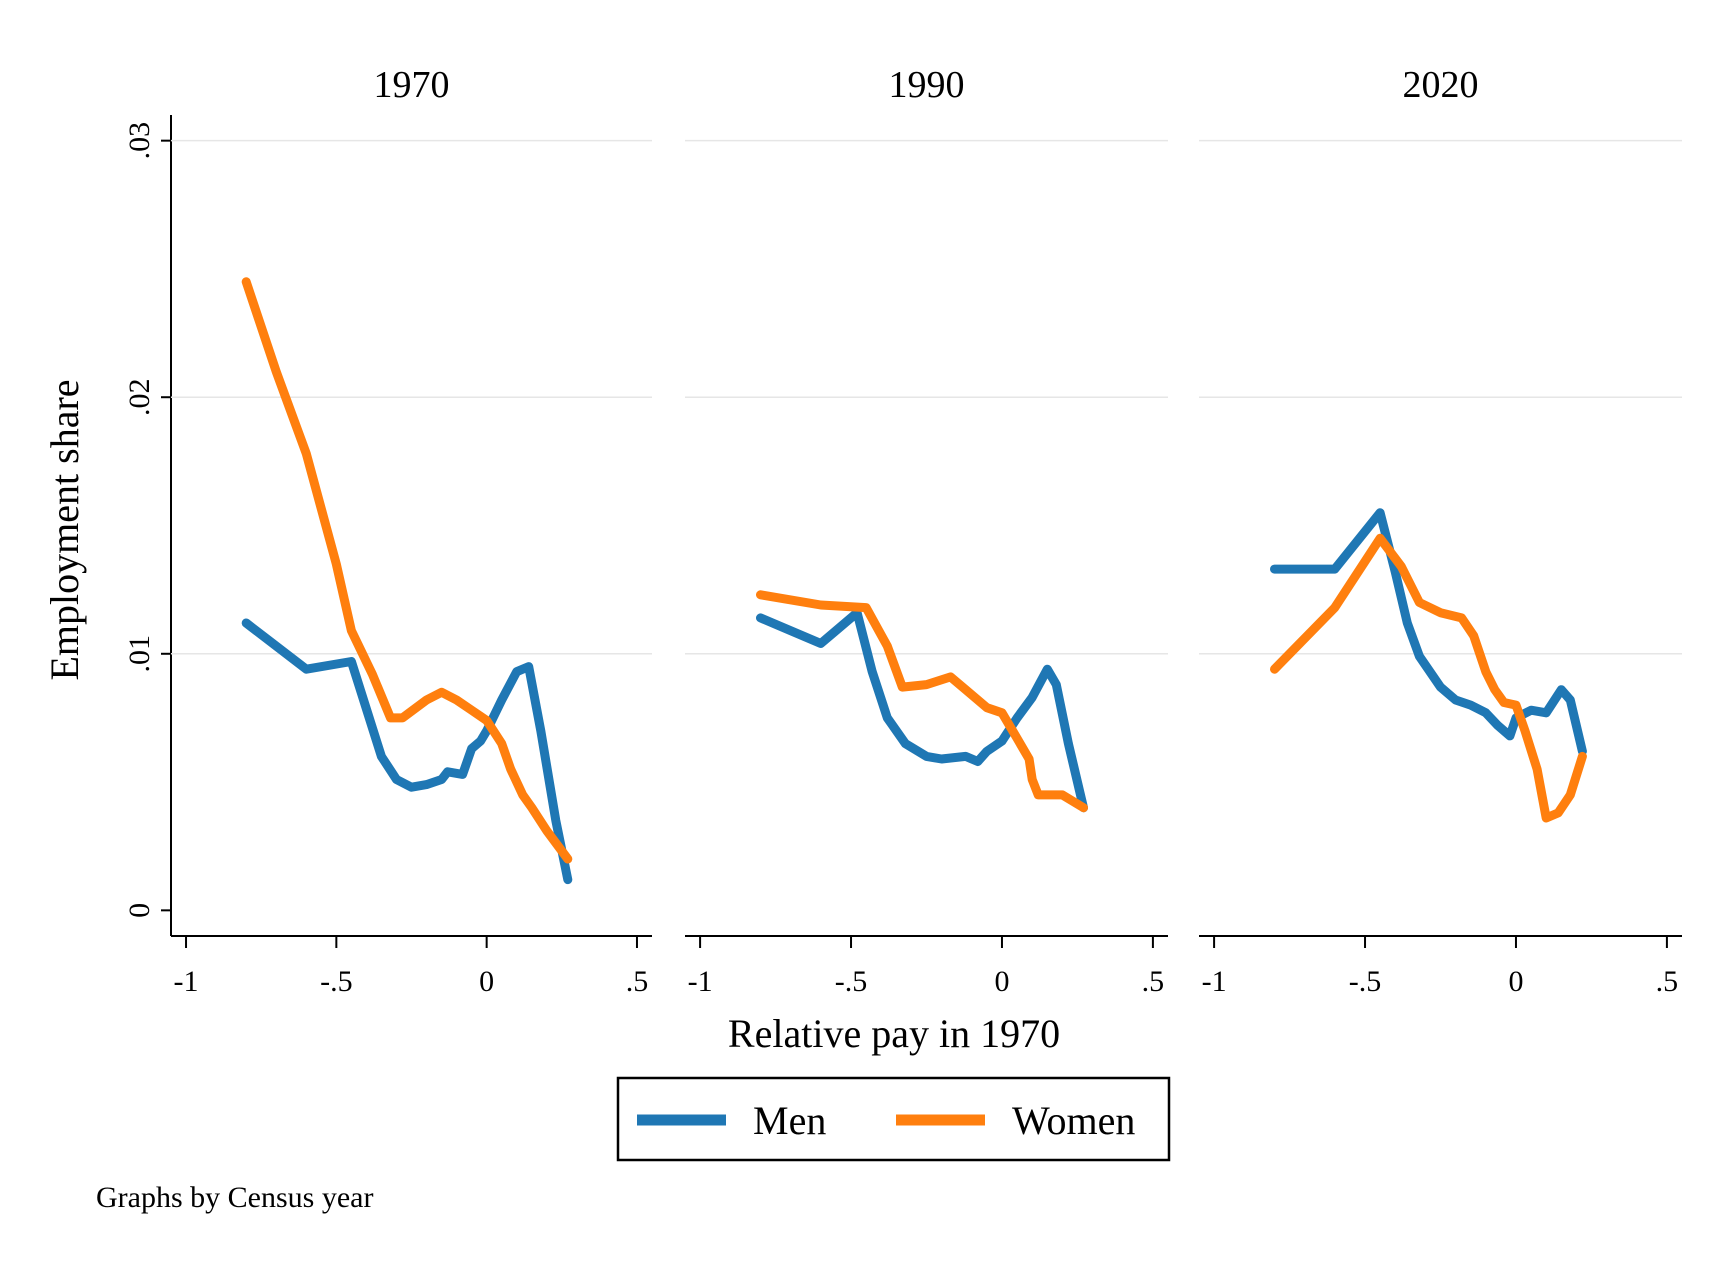 This screenshot has width=1732, height=1264. What do you see at coordinates (139, 141) in the screenshot?
I see `y-tick-label: .03` at bounding box center [139, 141].